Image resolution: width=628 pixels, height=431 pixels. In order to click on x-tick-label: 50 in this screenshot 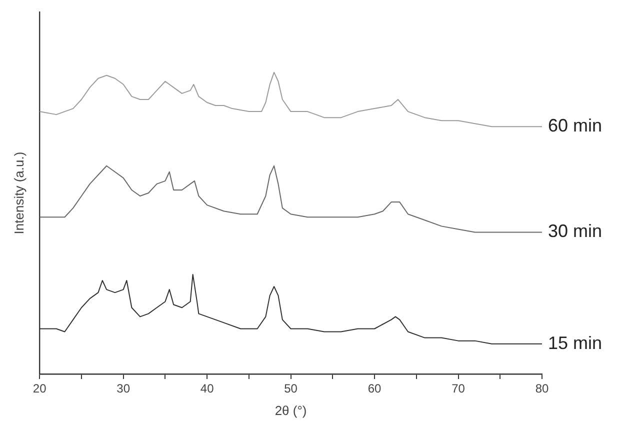, I will do `click(291, 389)`.